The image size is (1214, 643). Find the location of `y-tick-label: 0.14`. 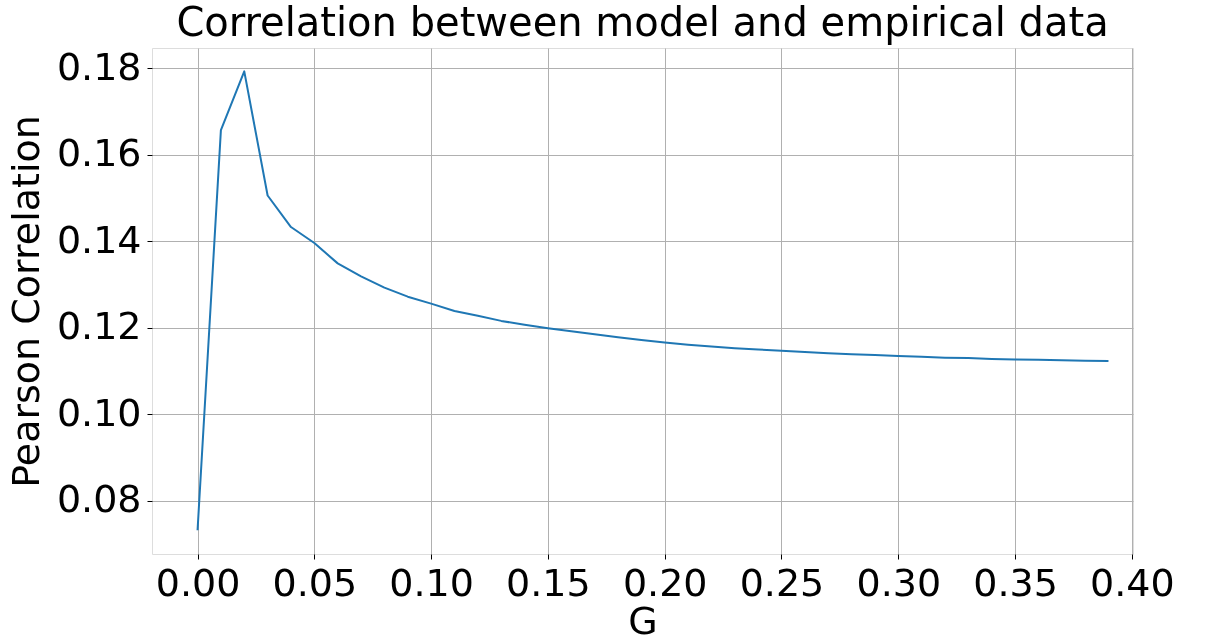

y-tick-label: 0.14 is located at coordinates (99, 239).